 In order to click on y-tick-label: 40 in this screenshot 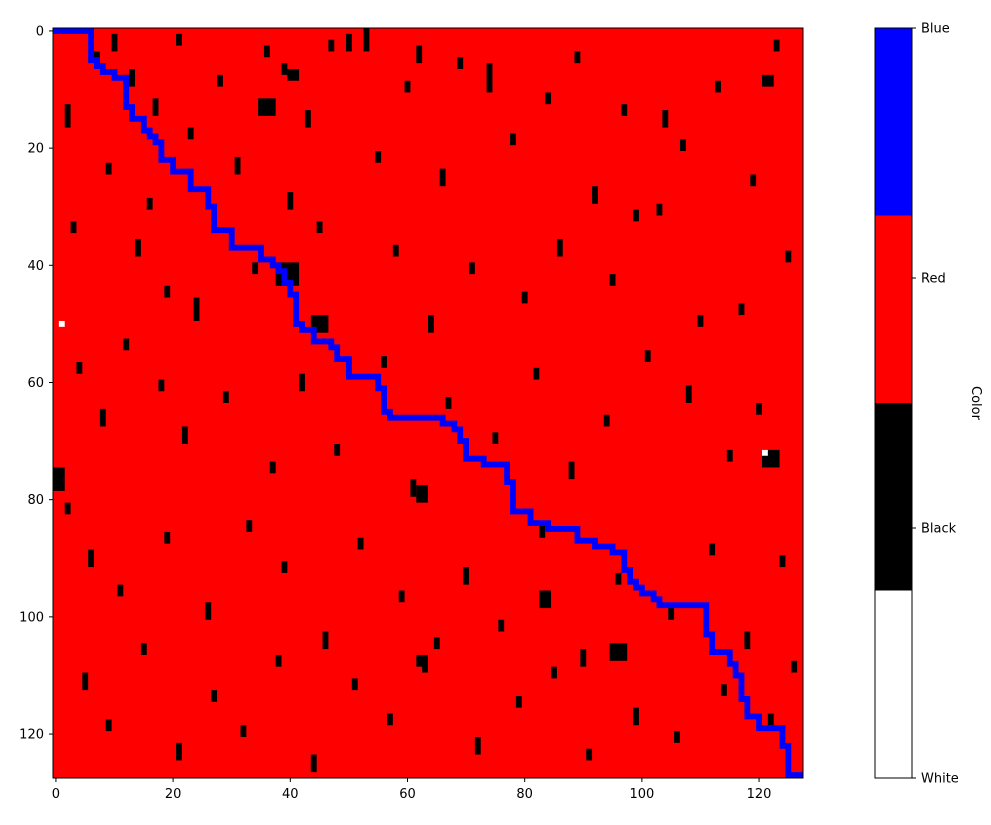, I will do `click(35, 266)`.